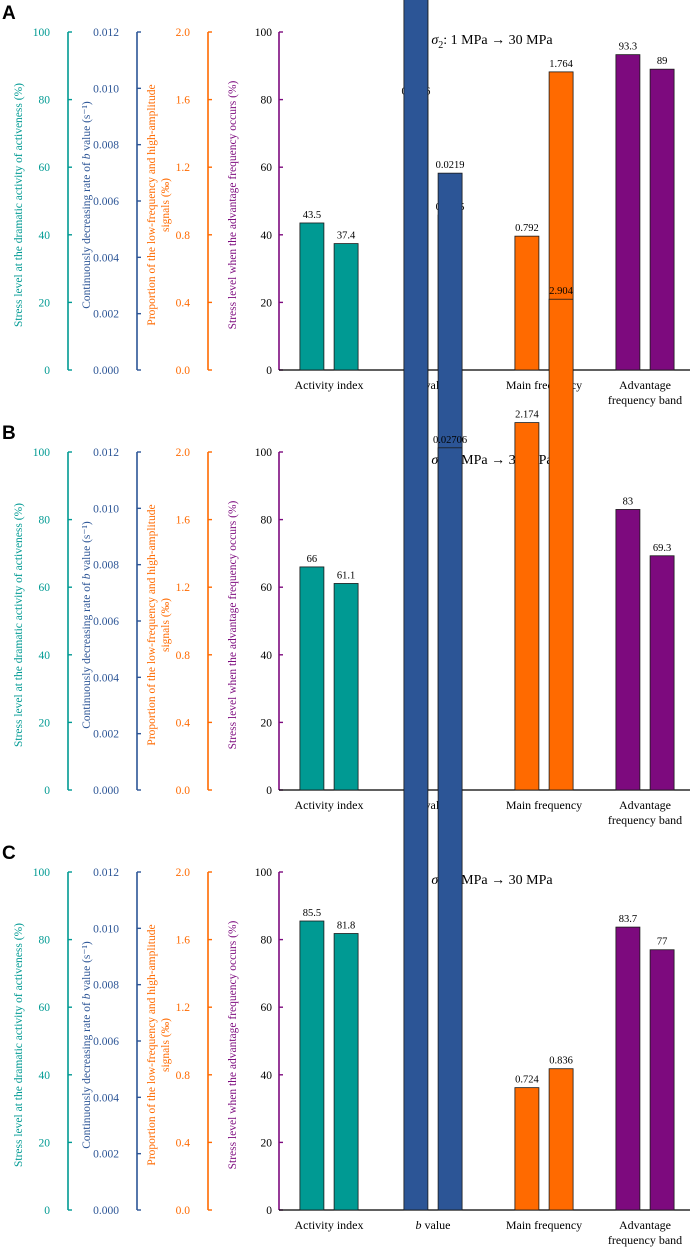 Image resolution: width=699 pixels, height=1257 pixels. I want to click on x-tick-label: Advantage, so click(645, 385).